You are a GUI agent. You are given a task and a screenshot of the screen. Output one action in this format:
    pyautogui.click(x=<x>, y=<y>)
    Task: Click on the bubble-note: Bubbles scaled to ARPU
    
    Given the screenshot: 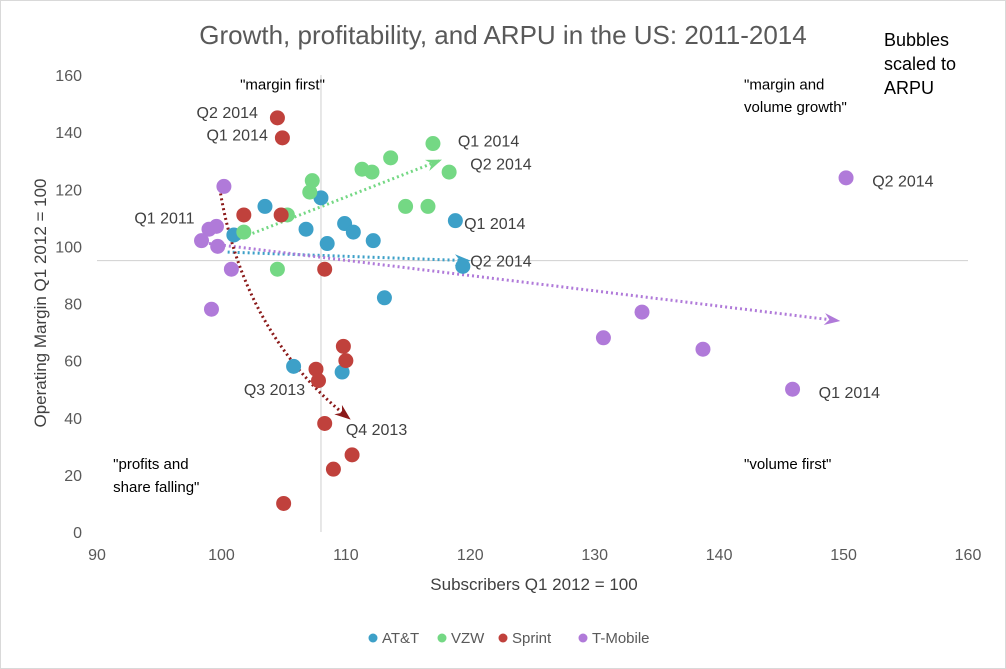 What is the action you would take?
    pyautogui.click(x=920, y=64)
    